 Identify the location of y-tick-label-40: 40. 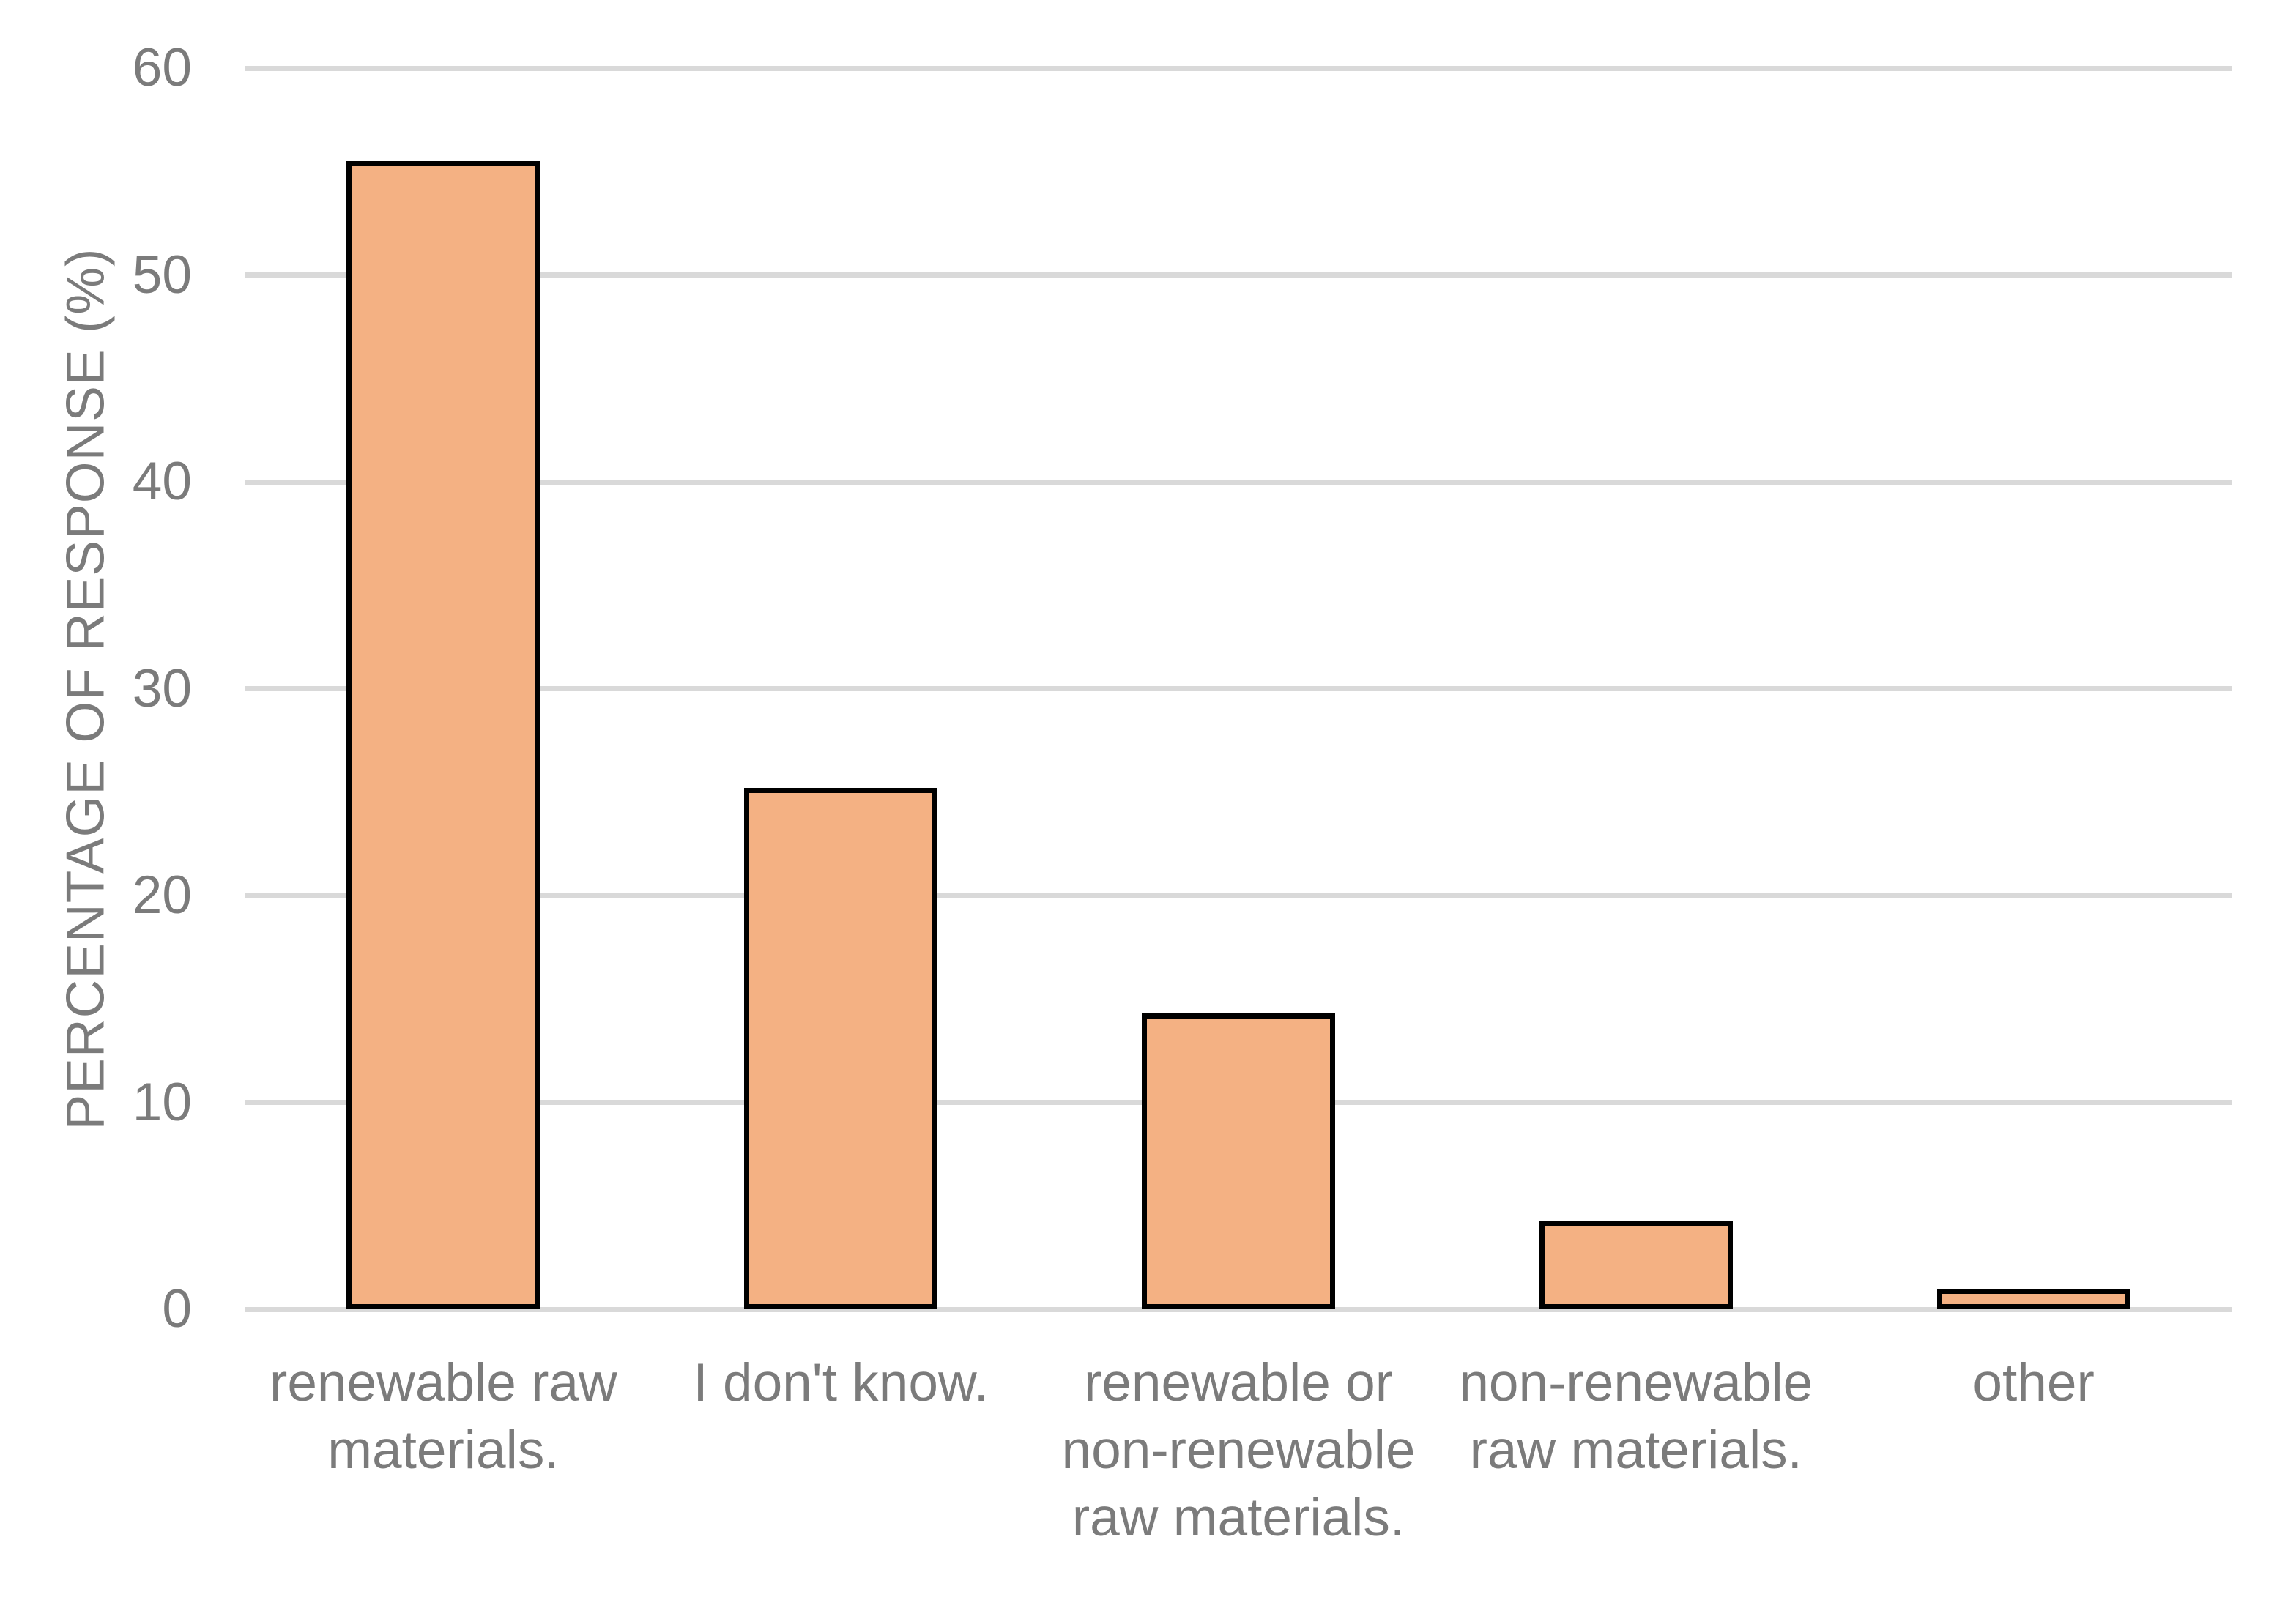
(162, 482).